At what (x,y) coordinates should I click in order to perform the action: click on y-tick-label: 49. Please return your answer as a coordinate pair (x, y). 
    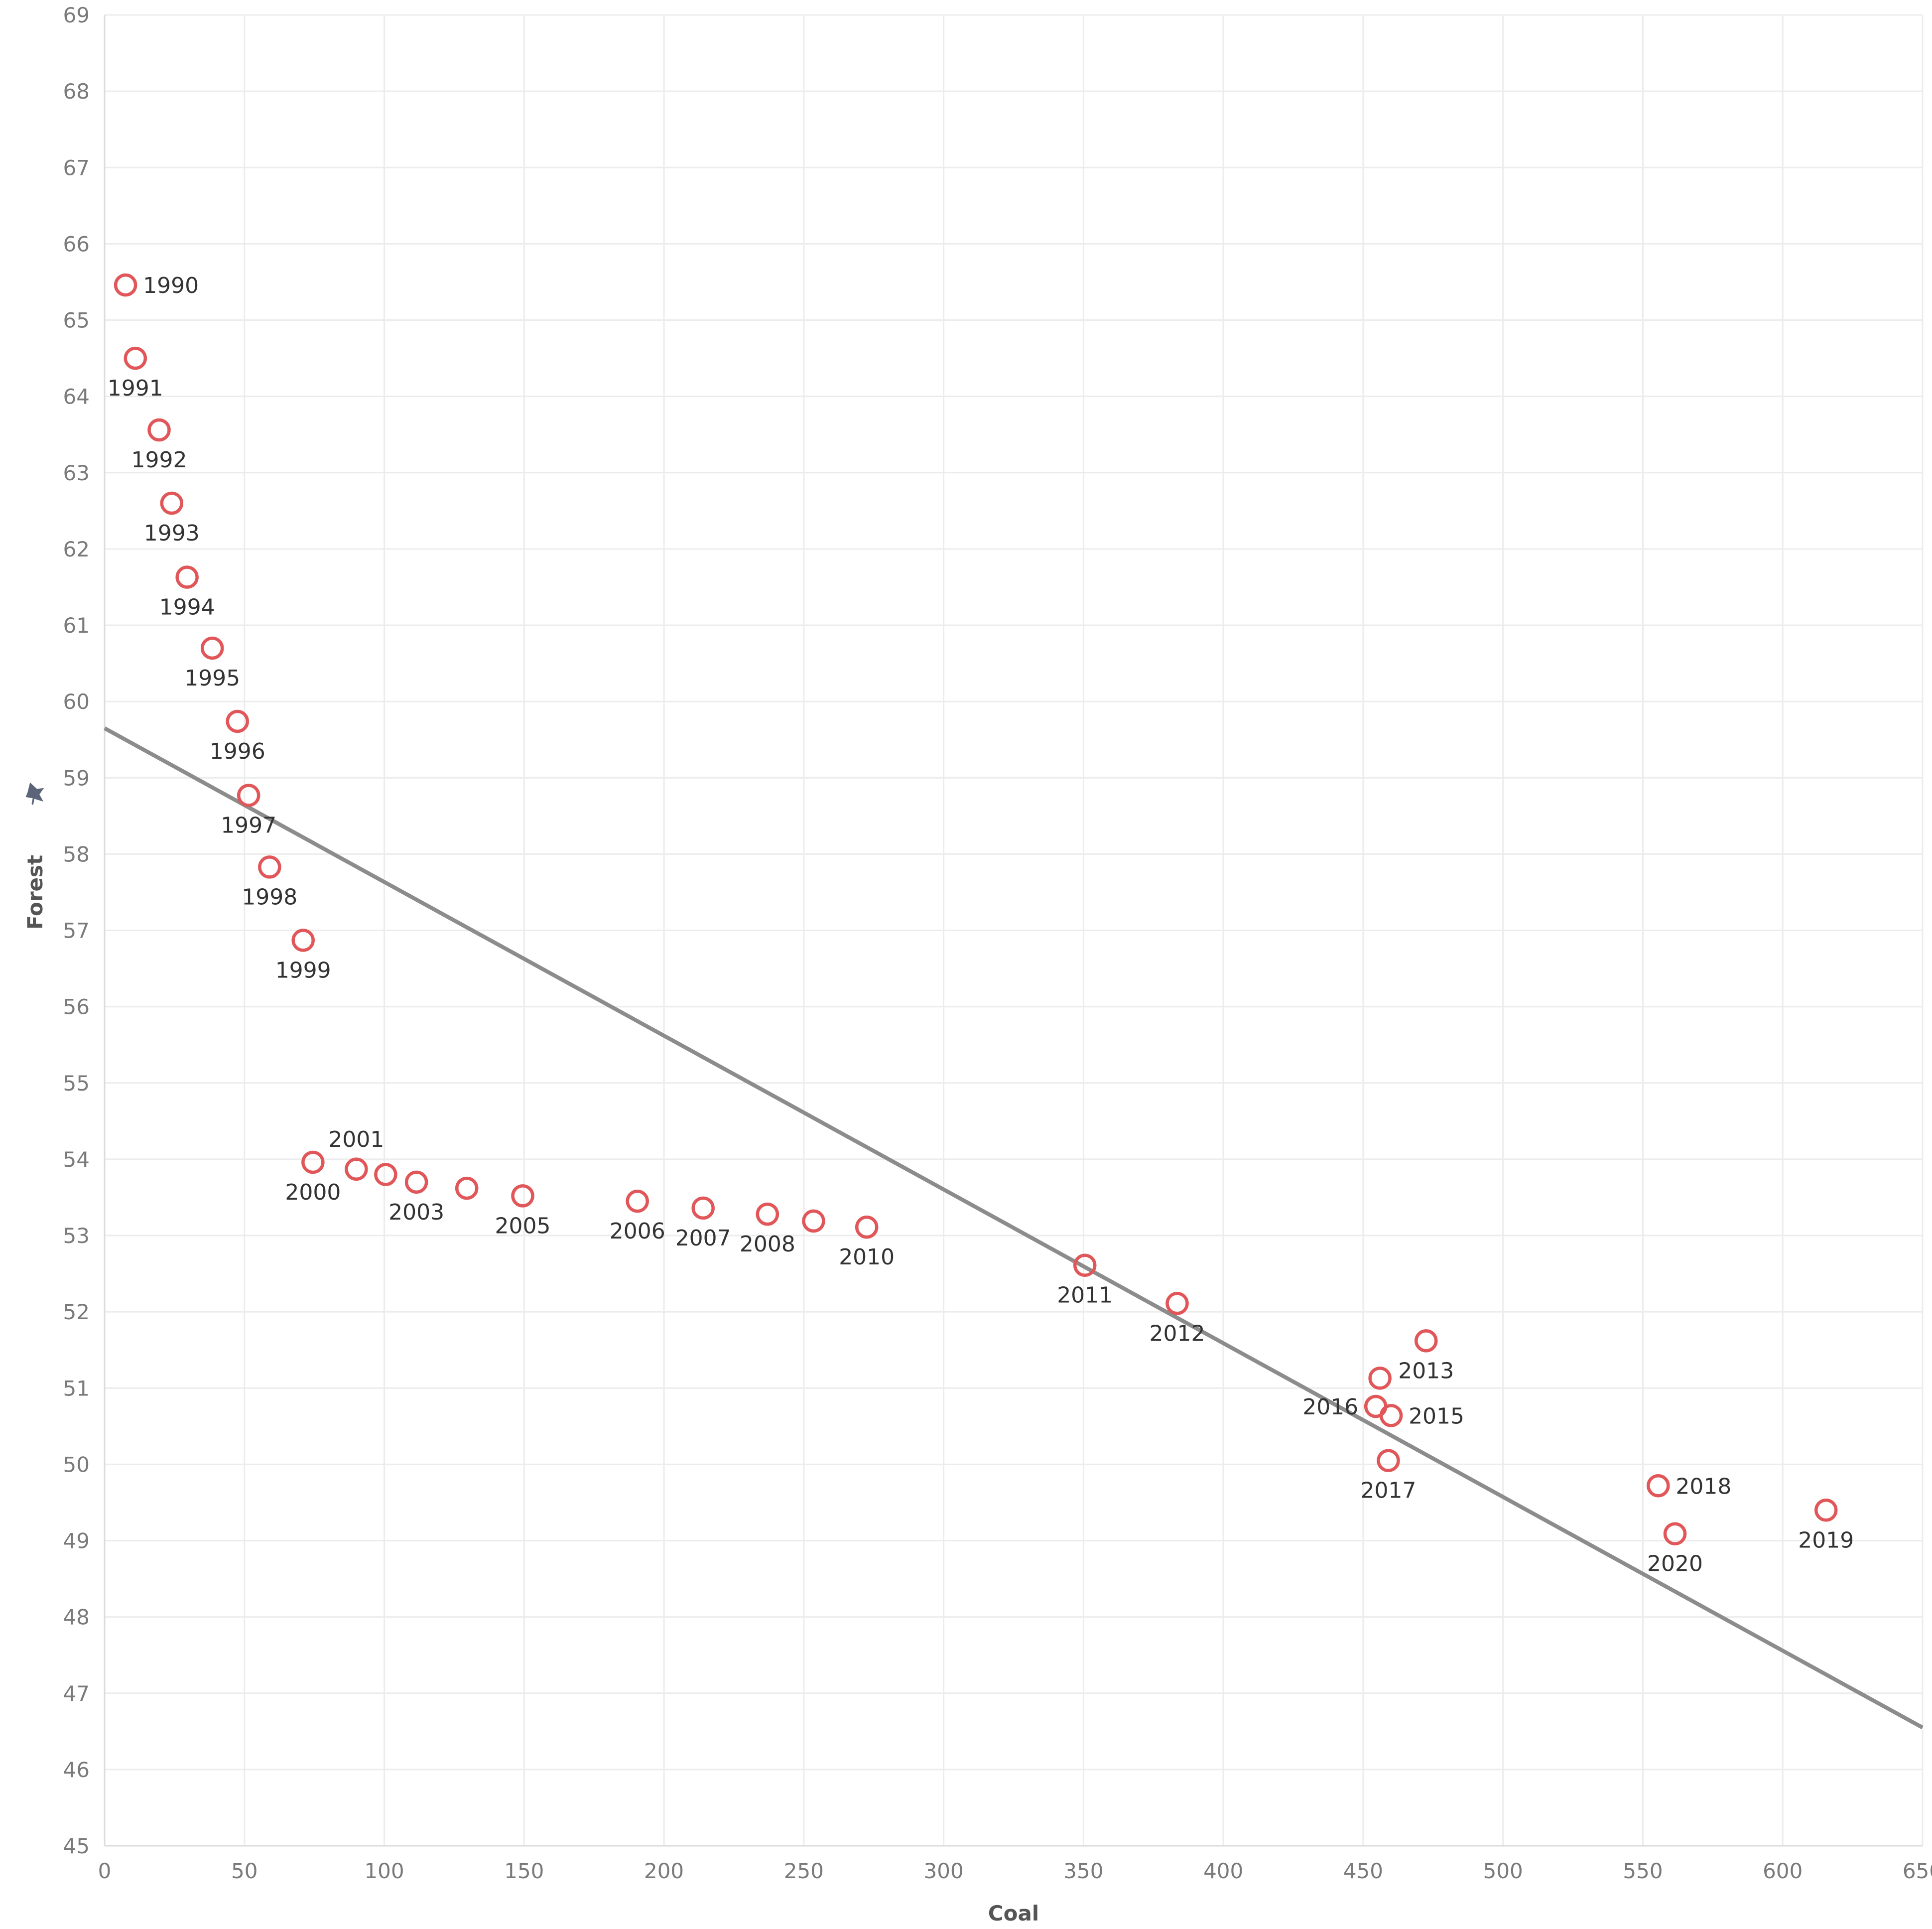
    Looking at the image, I should click on (76, 1541).